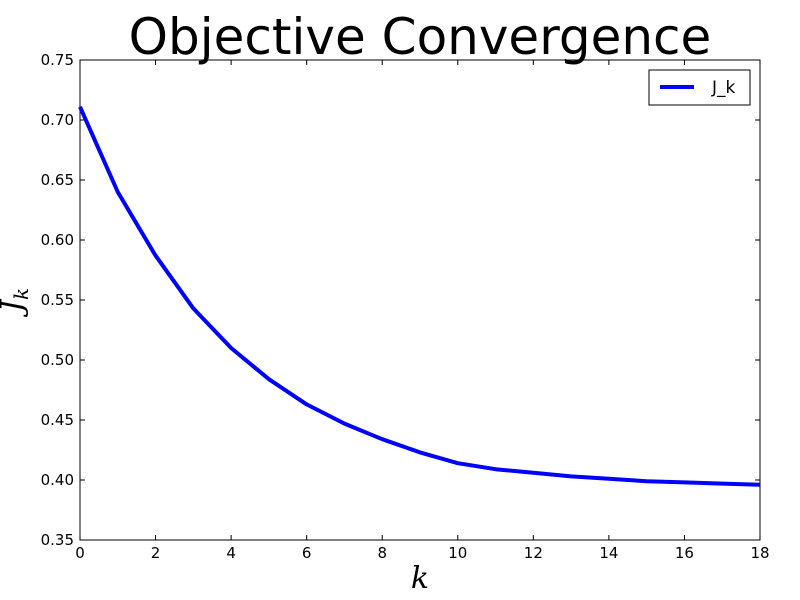  Describe the element at coordinates (231, 553) in the screenshot. I see `x-tick-label: 4` at that location.